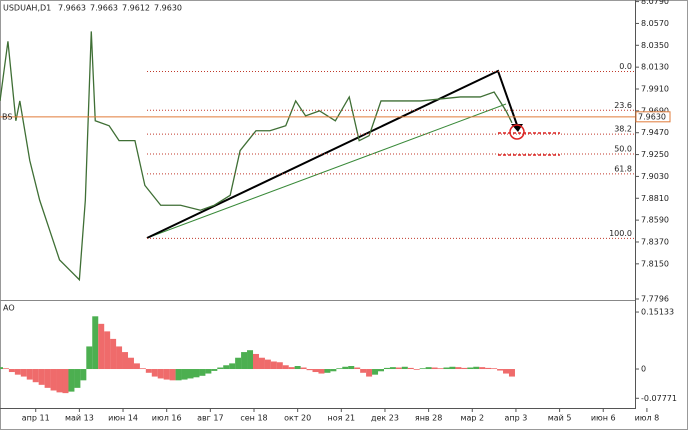  I want to click on x-tick-label: июл 16, so click(167, 418).